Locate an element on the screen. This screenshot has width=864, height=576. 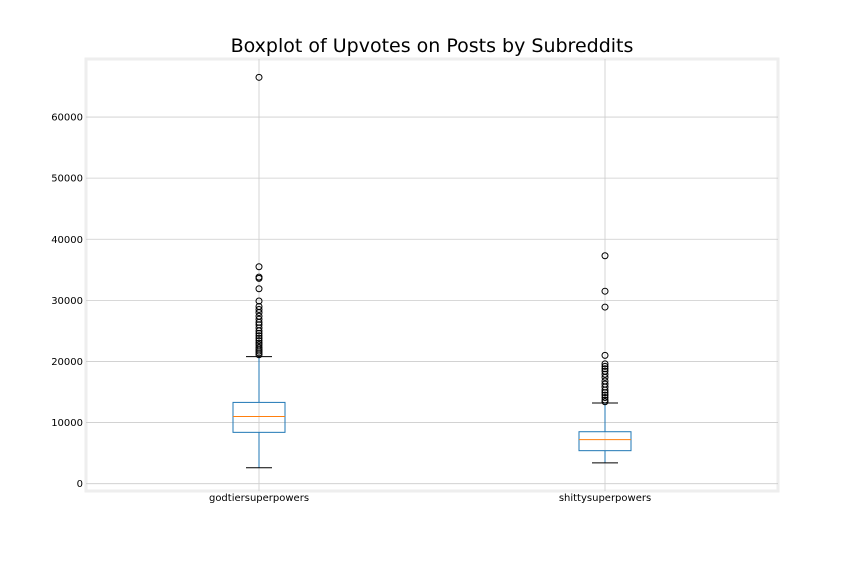
box-group-shittysuperpowers is located at coordinates (605, 358).